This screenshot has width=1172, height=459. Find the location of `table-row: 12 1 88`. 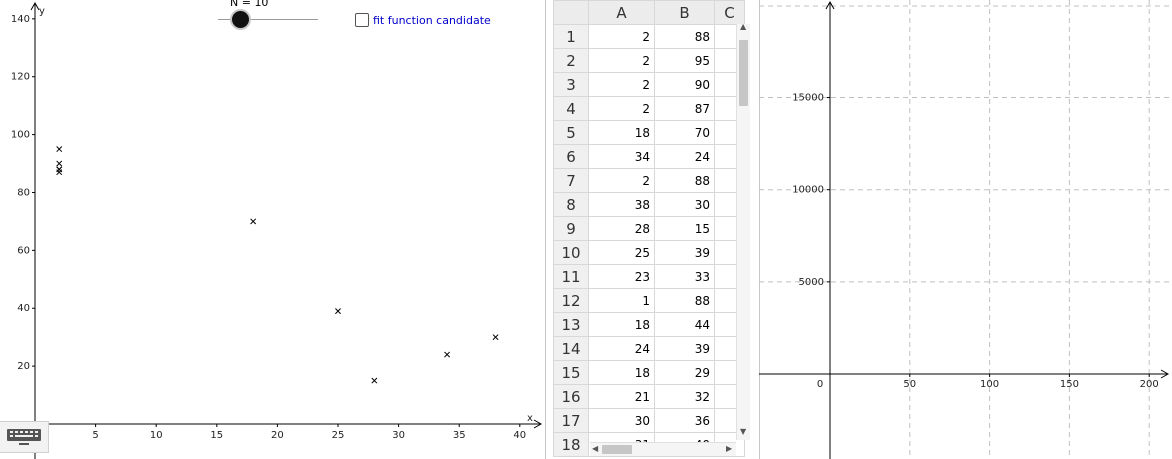

table-row: 12 1 88 is located at coordinates (649, 300).